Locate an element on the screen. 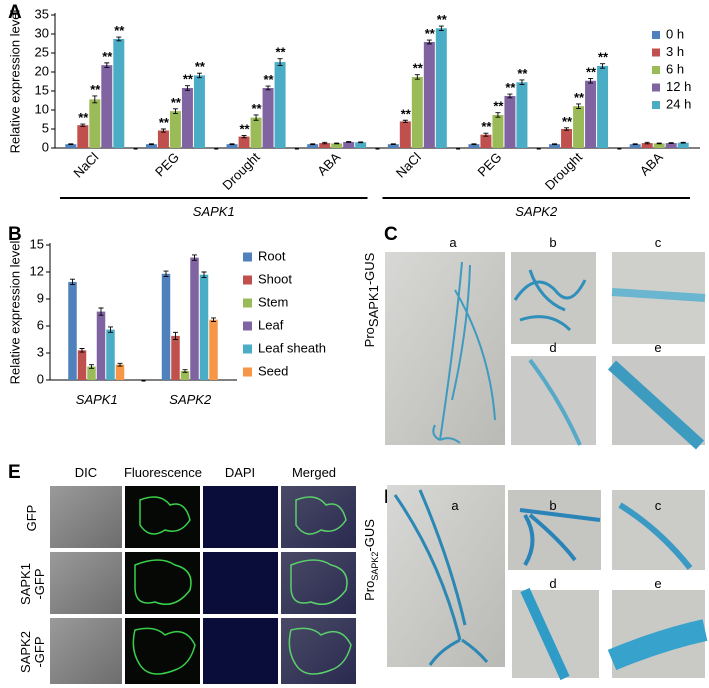  row-label: SAPK2 is located at coordinates (25, 652).